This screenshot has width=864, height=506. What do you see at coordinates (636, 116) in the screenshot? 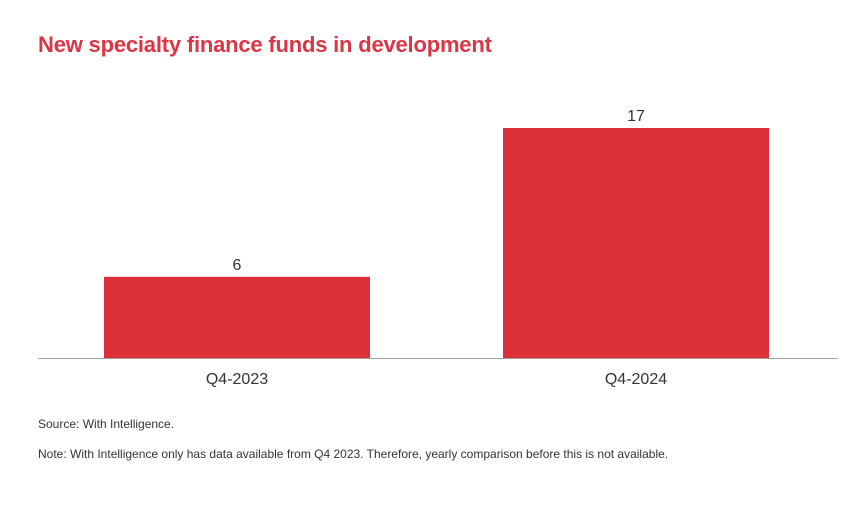
I see `data-label: 17` at bounding box center [636, 116].